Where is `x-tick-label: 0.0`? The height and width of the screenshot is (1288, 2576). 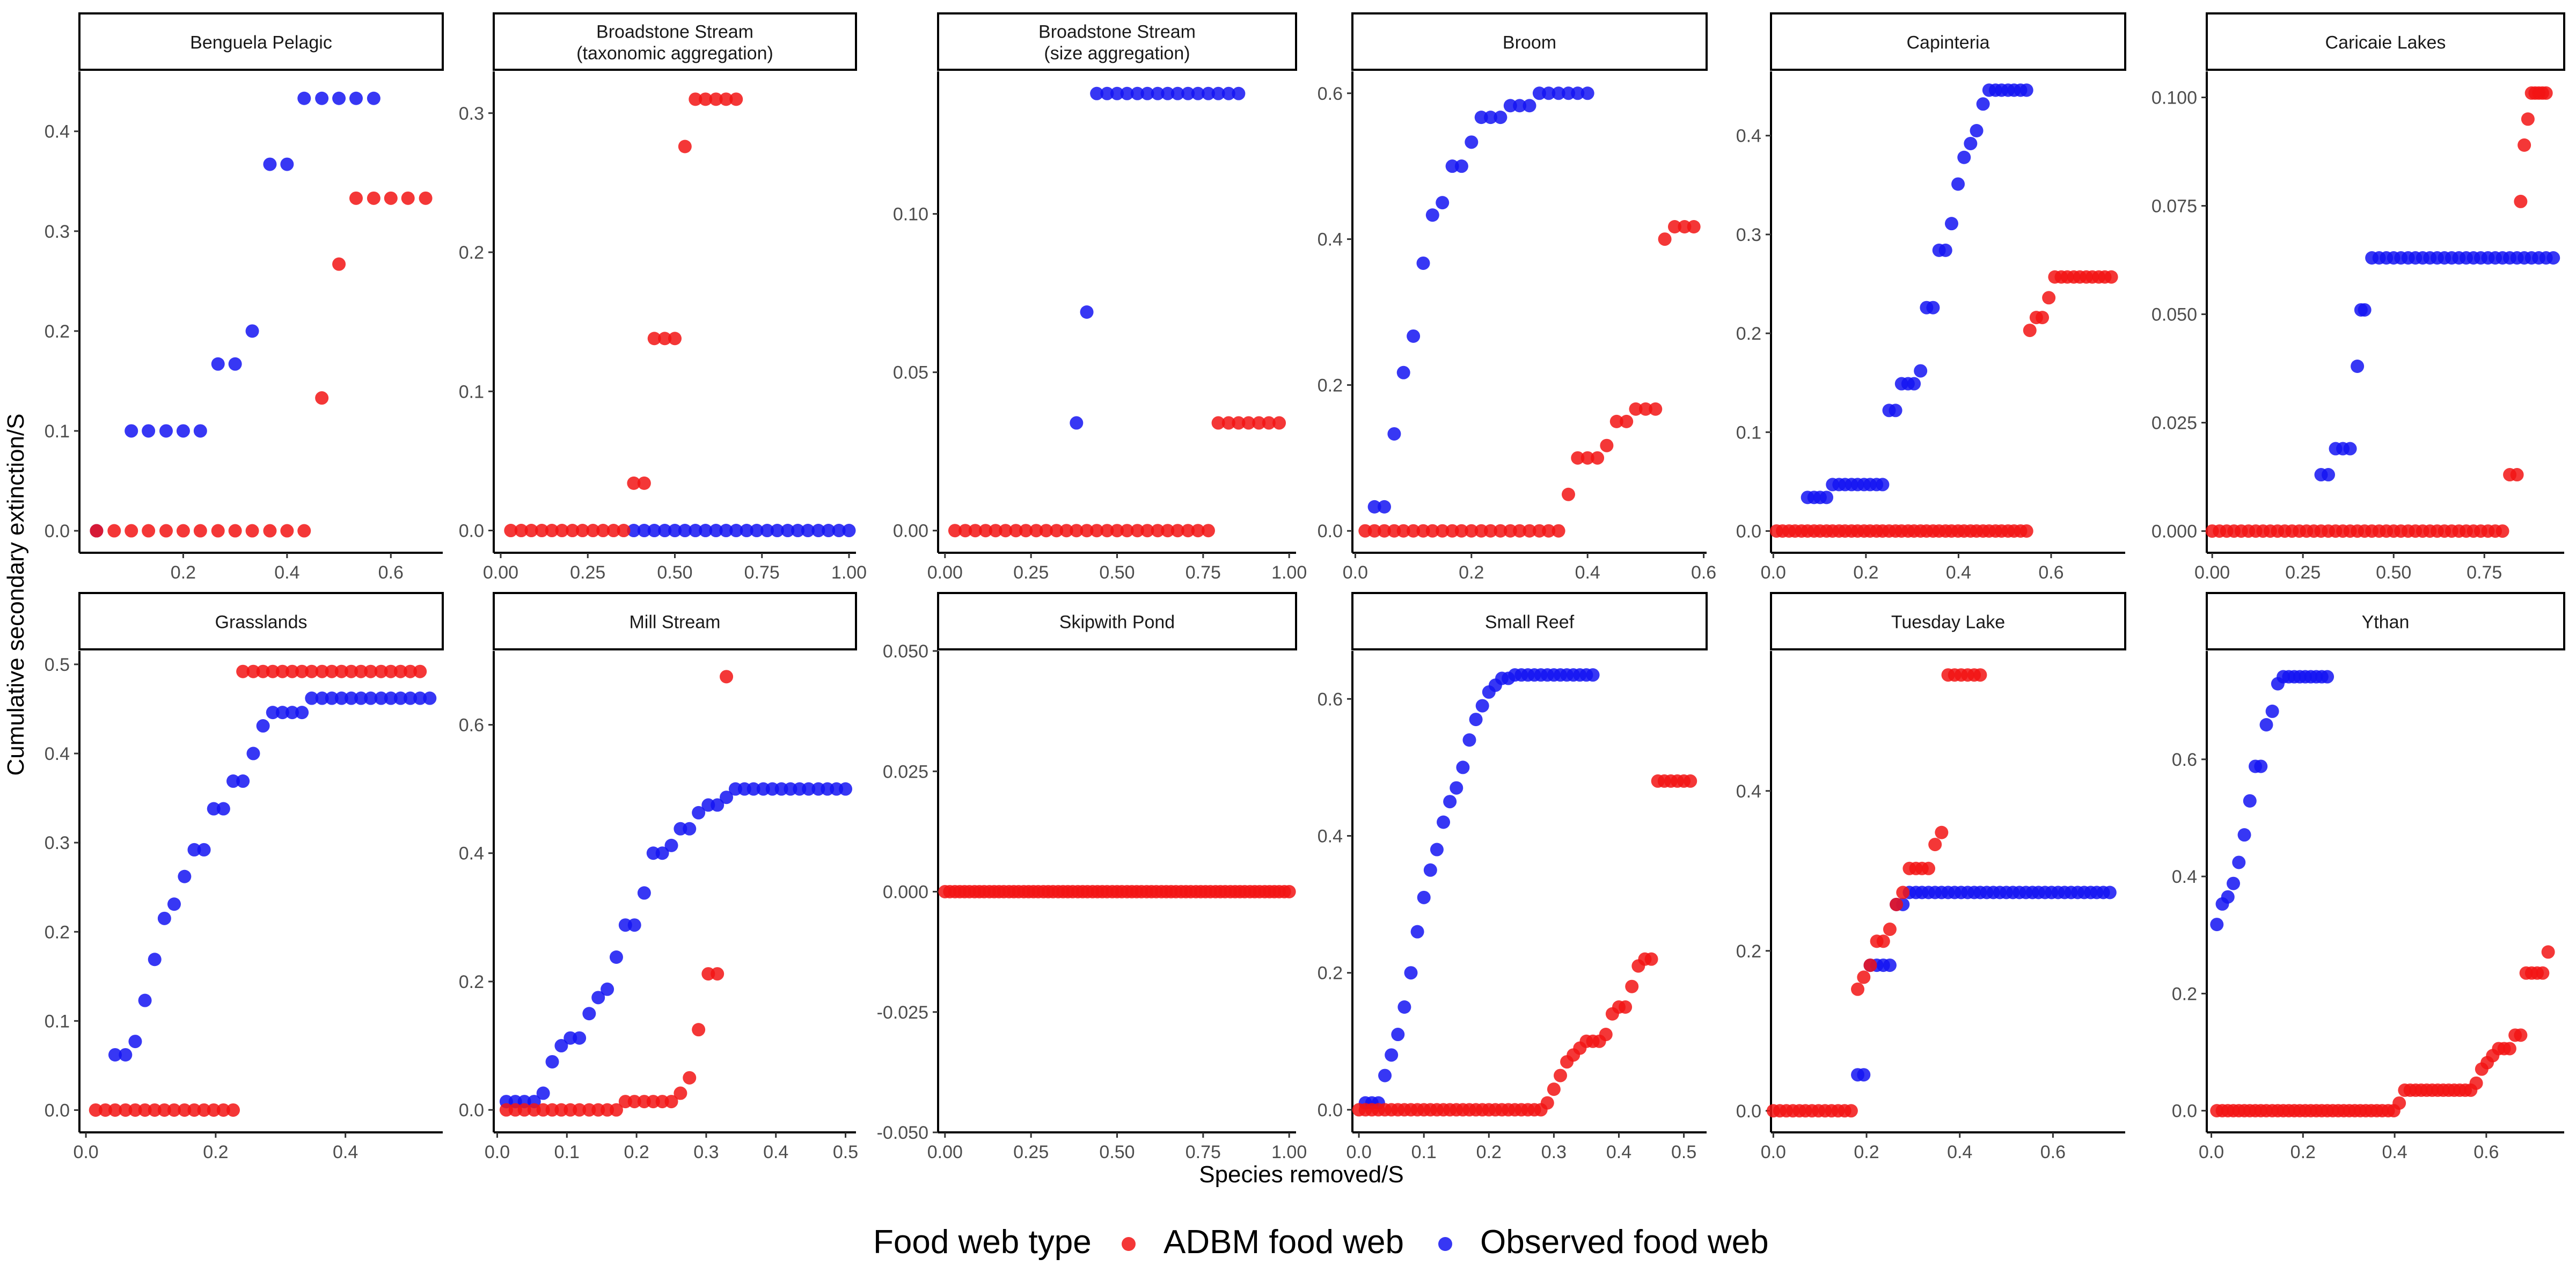 x-tick-label: 0.0 is located at coordinates (1355, 572).